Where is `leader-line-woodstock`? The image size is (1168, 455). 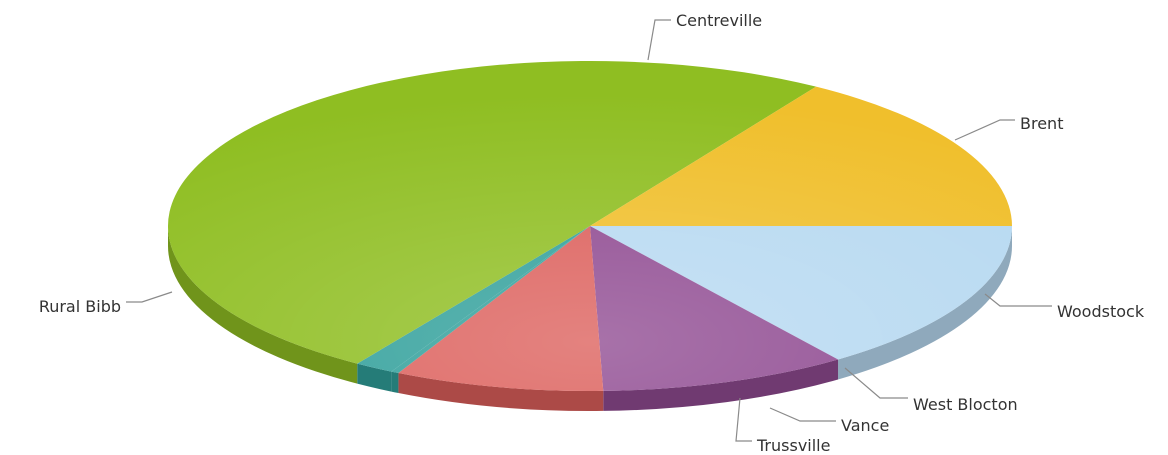 leader-line-woodstock is located at coordinates (1018, 300).